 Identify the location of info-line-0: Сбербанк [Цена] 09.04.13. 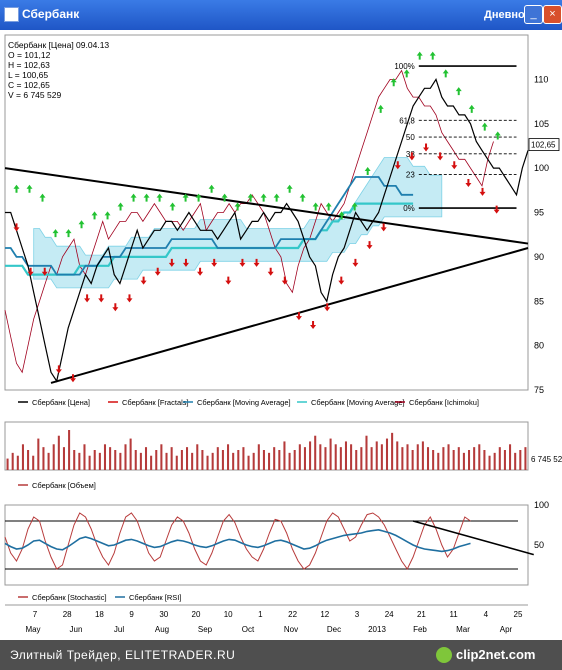
(58, 45).